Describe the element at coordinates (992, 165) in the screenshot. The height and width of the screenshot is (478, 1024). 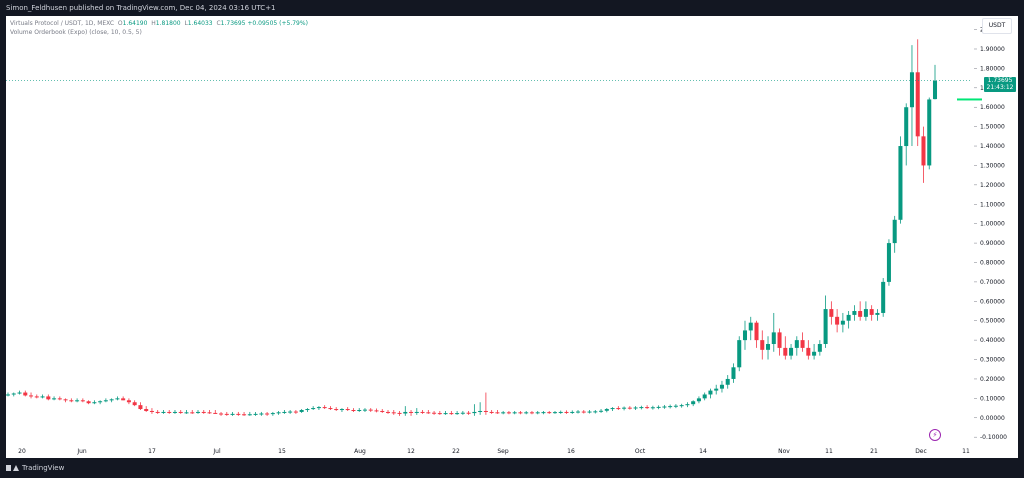
I see `y-tick-label: 1.30000` at that location.